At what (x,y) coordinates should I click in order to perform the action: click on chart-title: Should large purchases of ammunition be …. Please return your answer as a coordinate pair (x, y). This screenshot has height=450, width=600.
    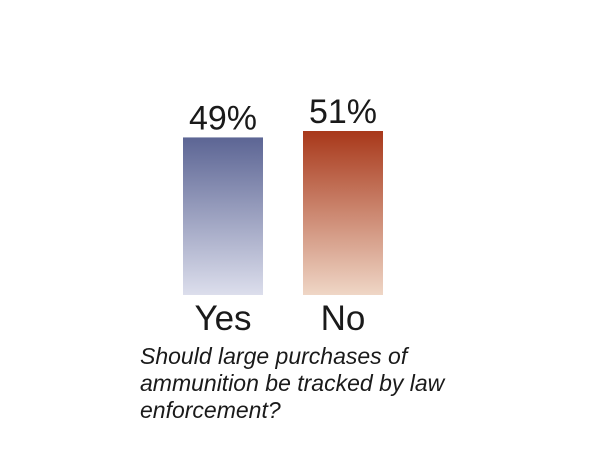
    Looking at the image, I should click on (292, 383).